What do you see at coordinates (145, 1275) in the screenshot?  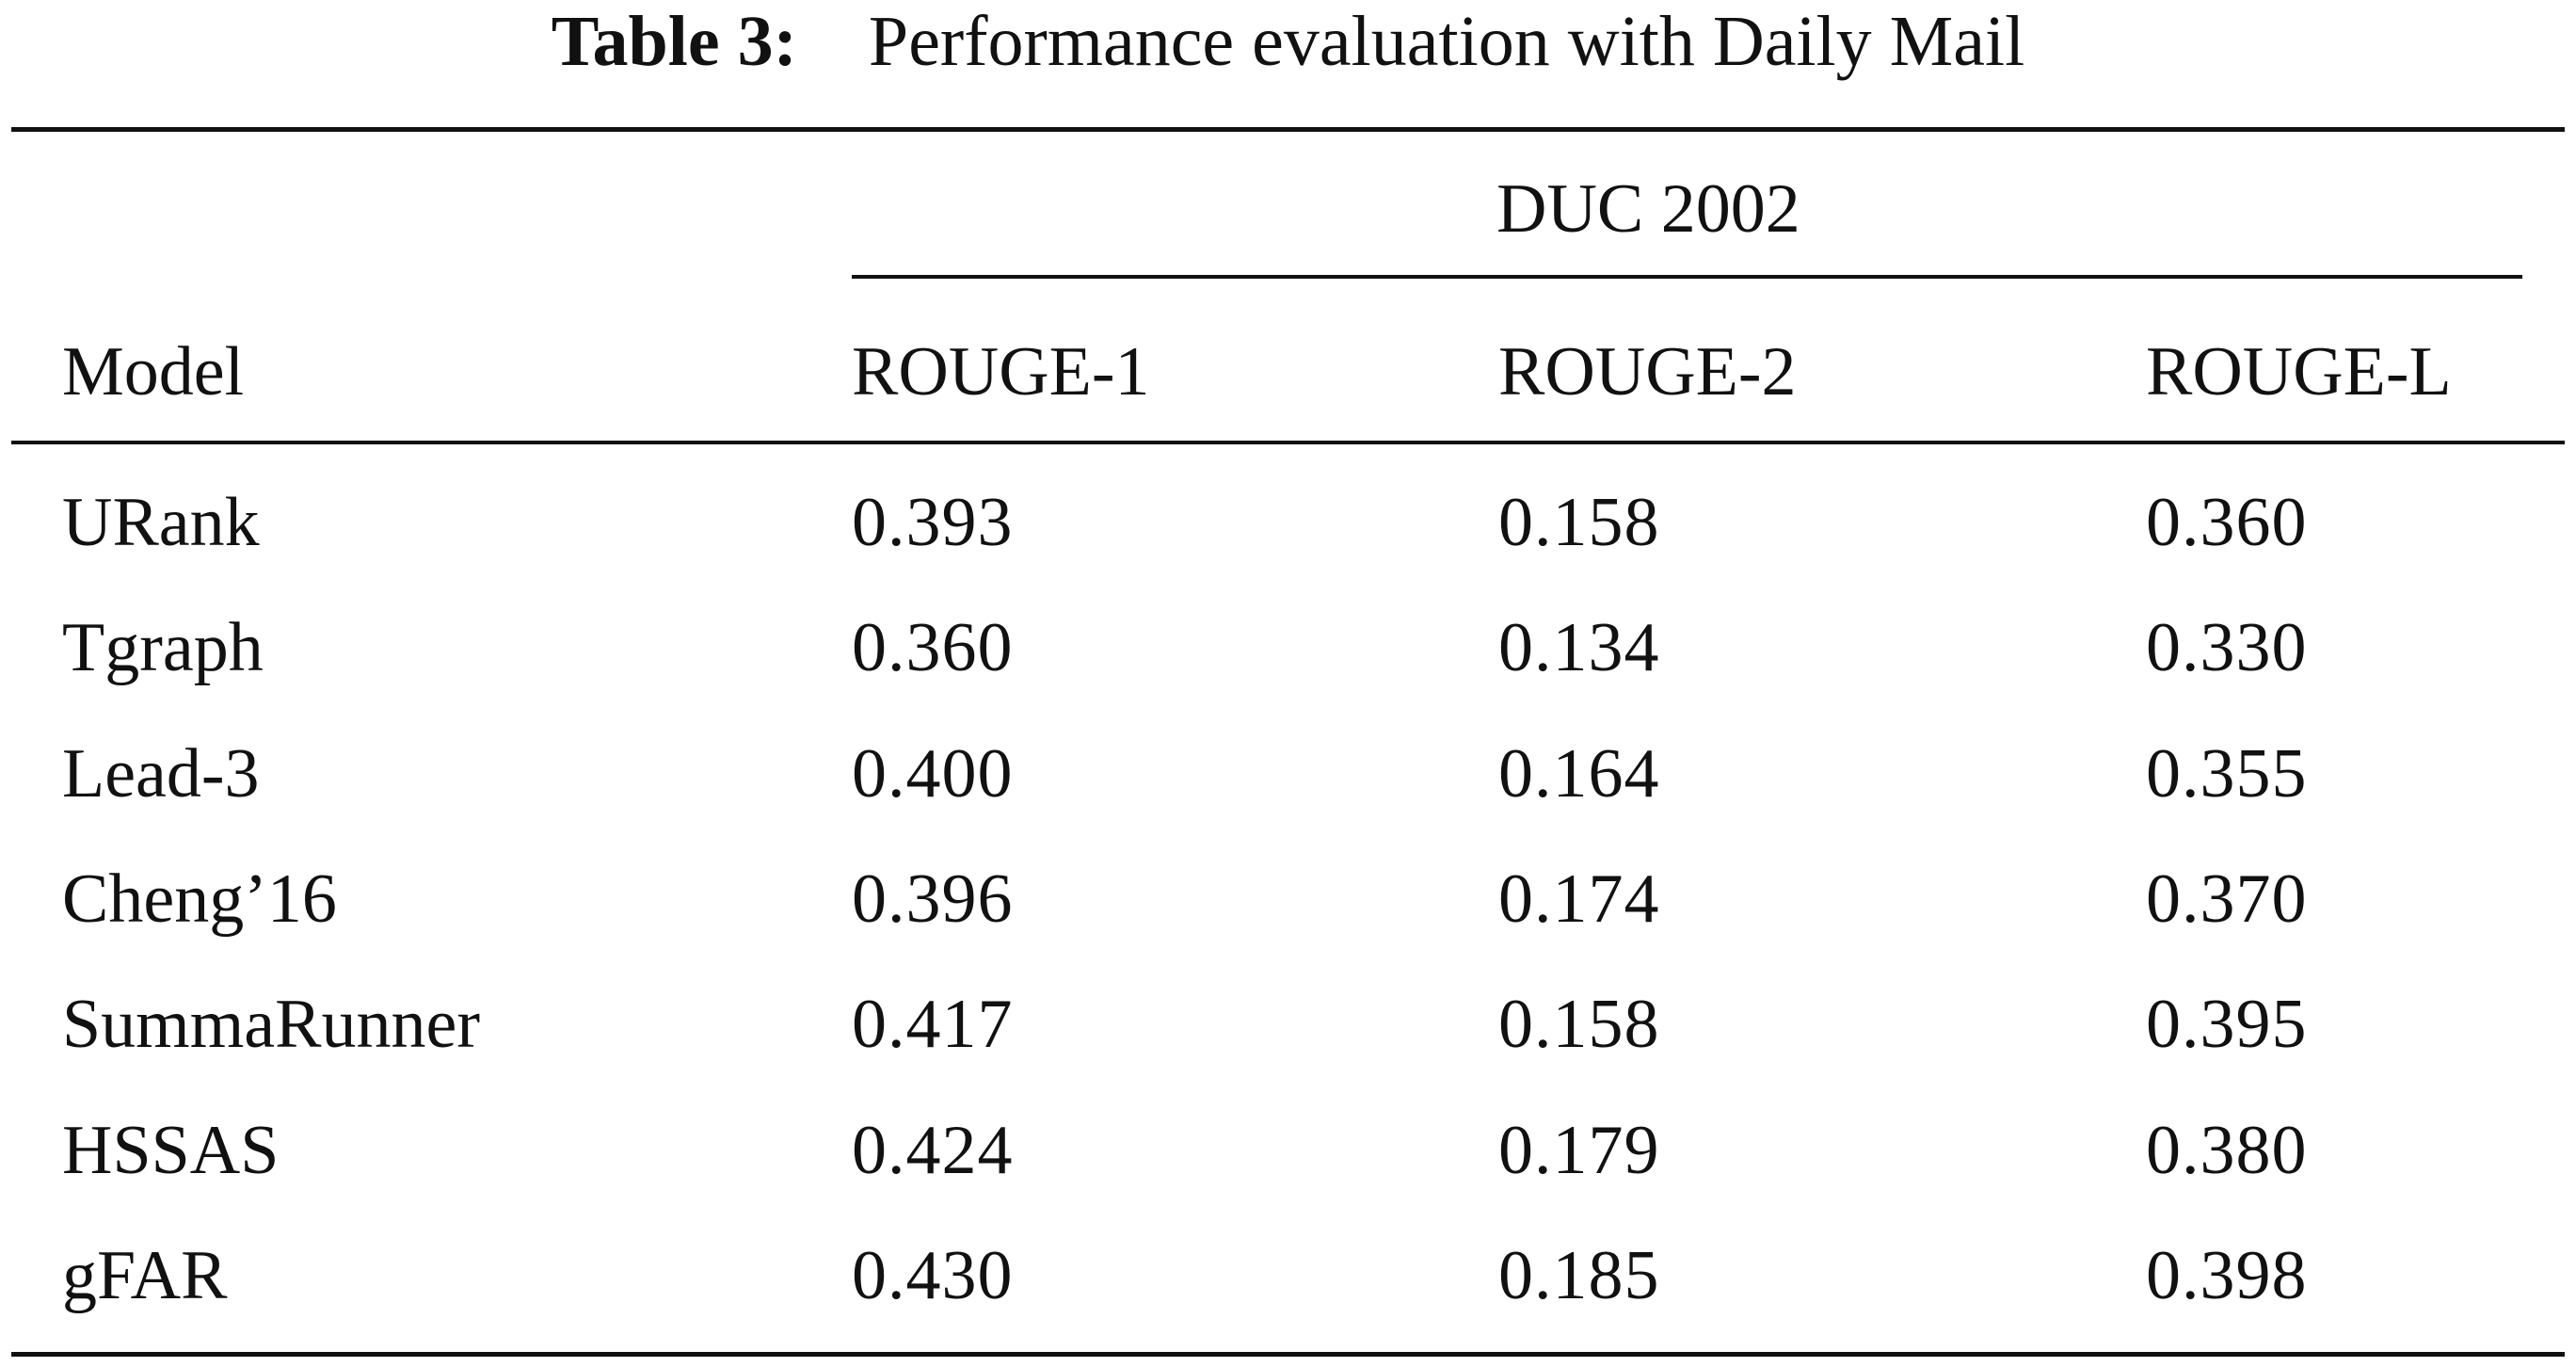 I see `row-model: gFAR` at bounding box center [145, 1275].